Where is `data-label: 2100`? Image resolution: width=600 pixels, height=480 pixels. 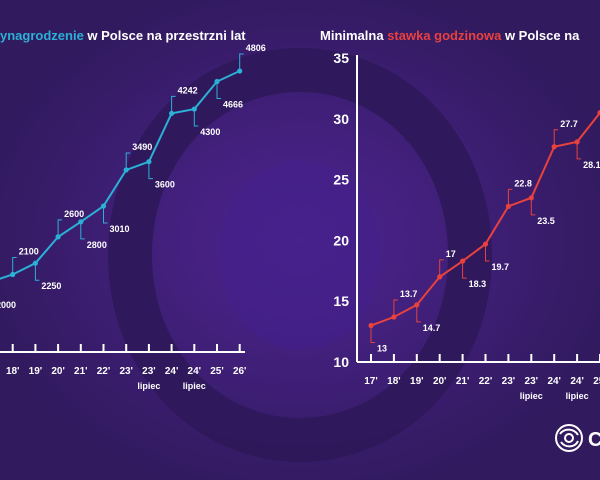 data-label: 2100 is located at coordinates (29, 251).